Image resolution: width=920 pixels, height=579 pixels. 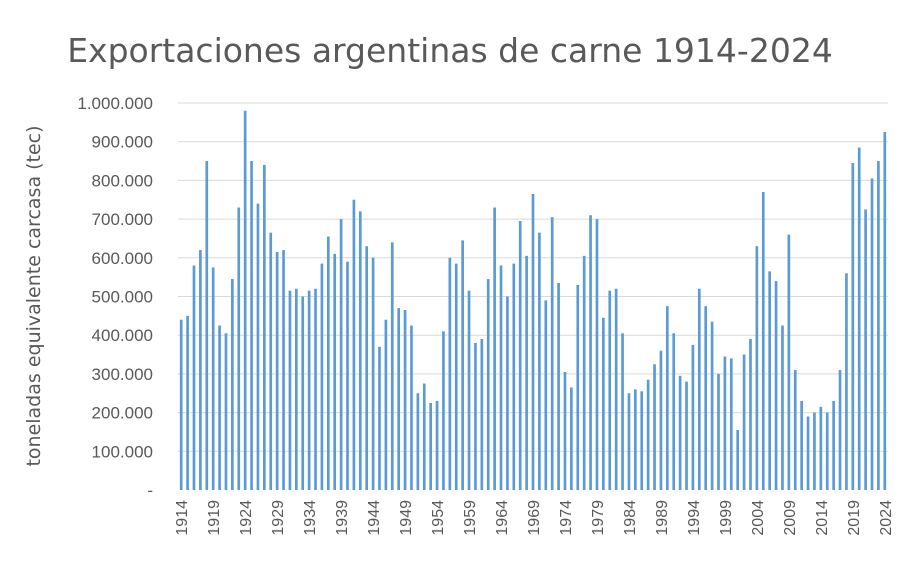 I want to click on bar-1980, so click(x=603, y=403).